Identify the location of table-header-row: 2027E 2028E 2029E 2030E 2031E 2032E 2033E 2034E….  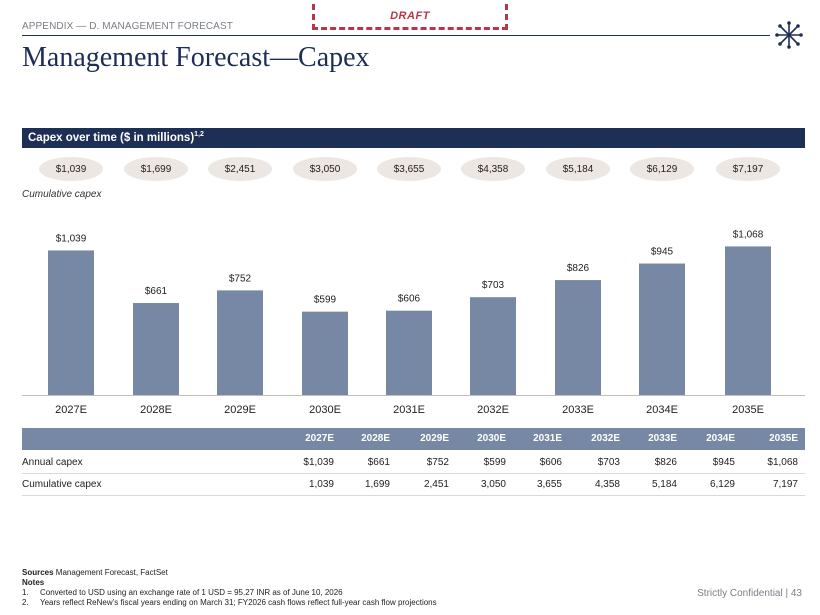
(413, 439).